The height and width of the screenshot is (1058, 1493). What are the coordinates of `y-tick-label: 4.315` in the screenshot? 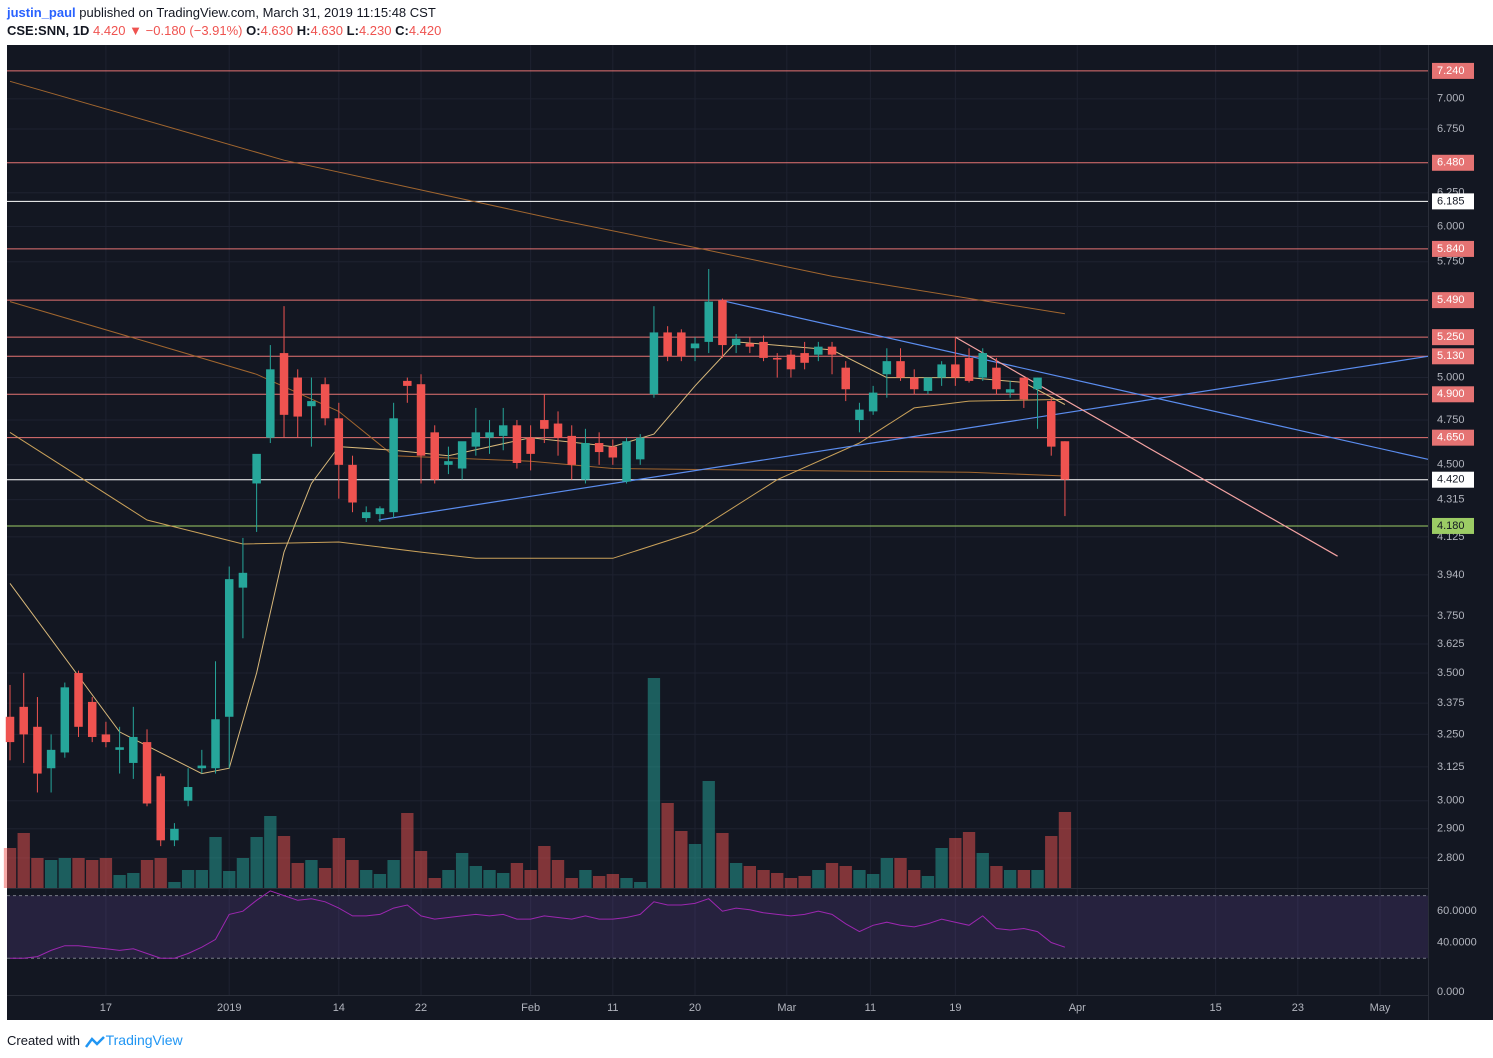 It's located at (1451, 500).